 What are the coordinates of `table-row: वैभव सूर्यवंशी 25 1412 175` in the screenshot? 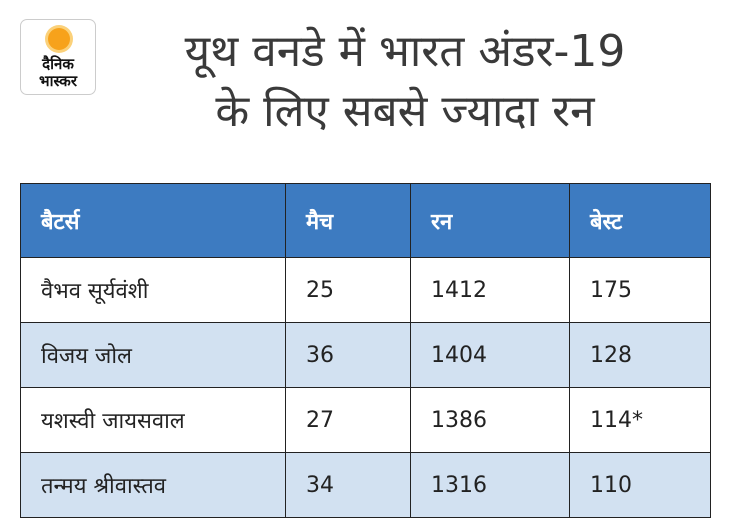 It's located at (365, 290).